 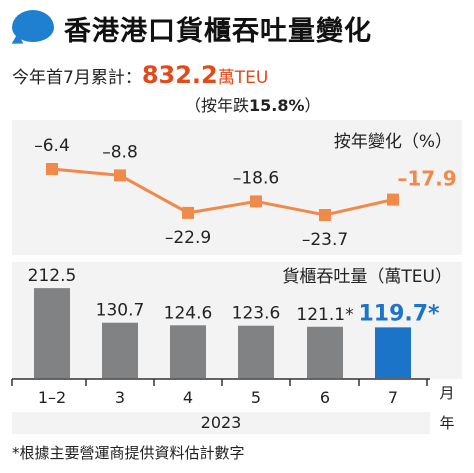 I want to click on footnote: *根據主要營運商提供資料估計數字, so click(x=128, y=453).